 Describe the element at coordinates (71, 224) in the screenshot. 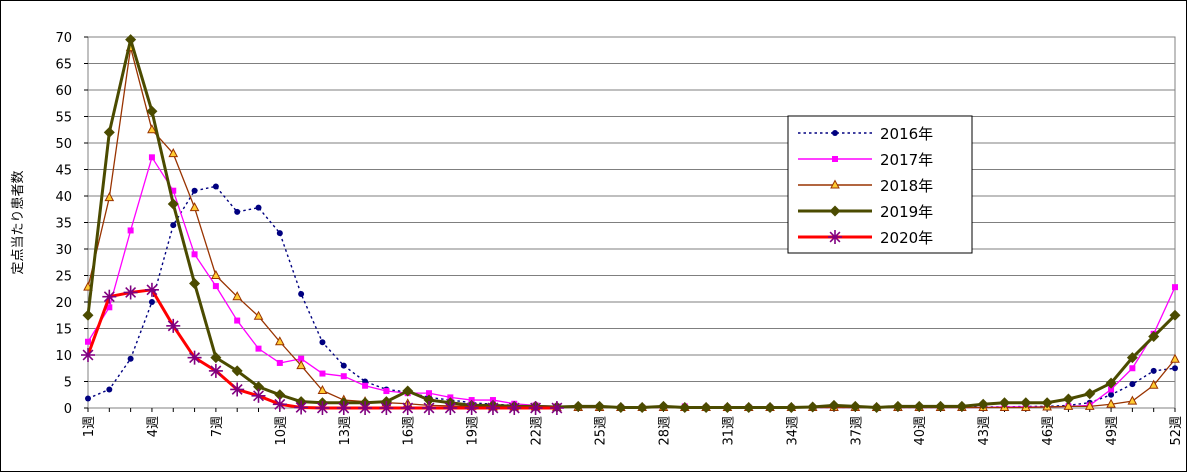

I see `y-axis-ticks: 0 5 10 15 20 25 30 35 40 45 50 55 60 65 70` at that location.